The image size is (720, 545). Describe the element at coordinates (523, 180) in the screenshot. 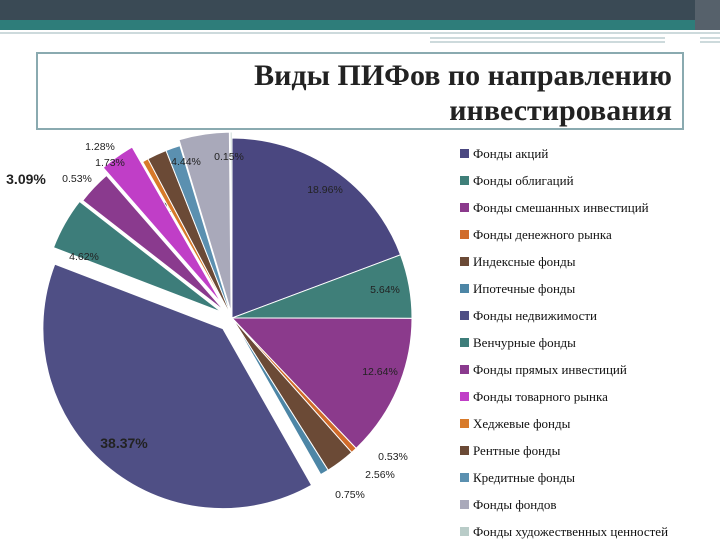

I see `legend-label: Фонды облигаций` at that location.